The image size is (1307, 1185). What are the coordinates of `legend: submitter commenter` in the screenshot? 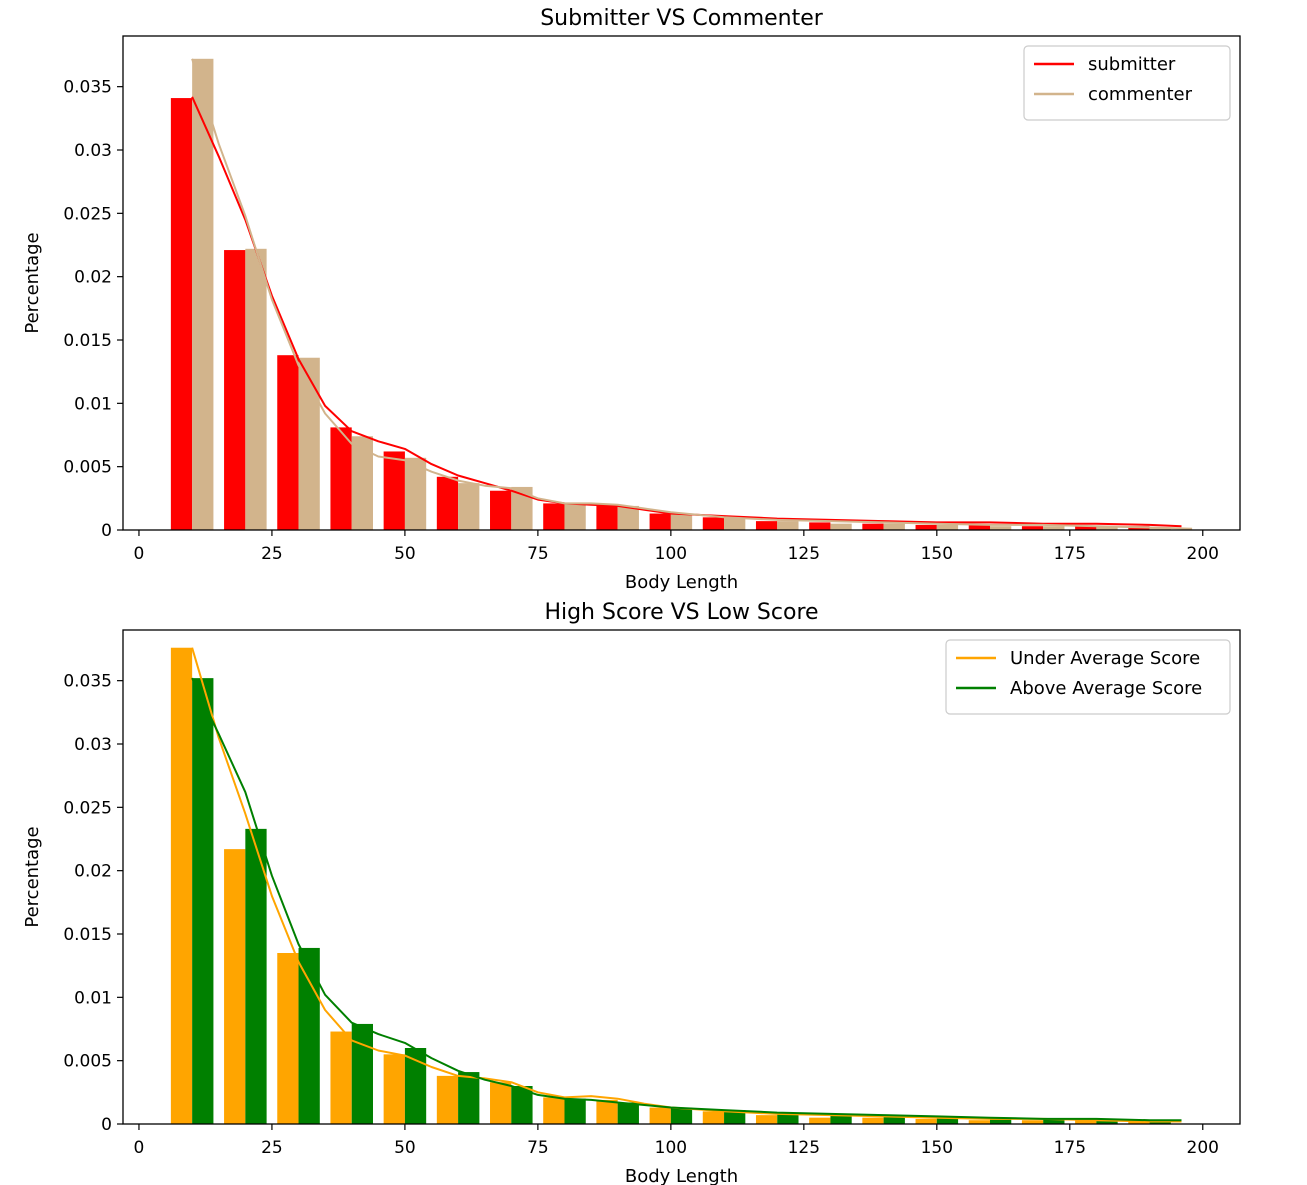 It's located at (1127, 83).